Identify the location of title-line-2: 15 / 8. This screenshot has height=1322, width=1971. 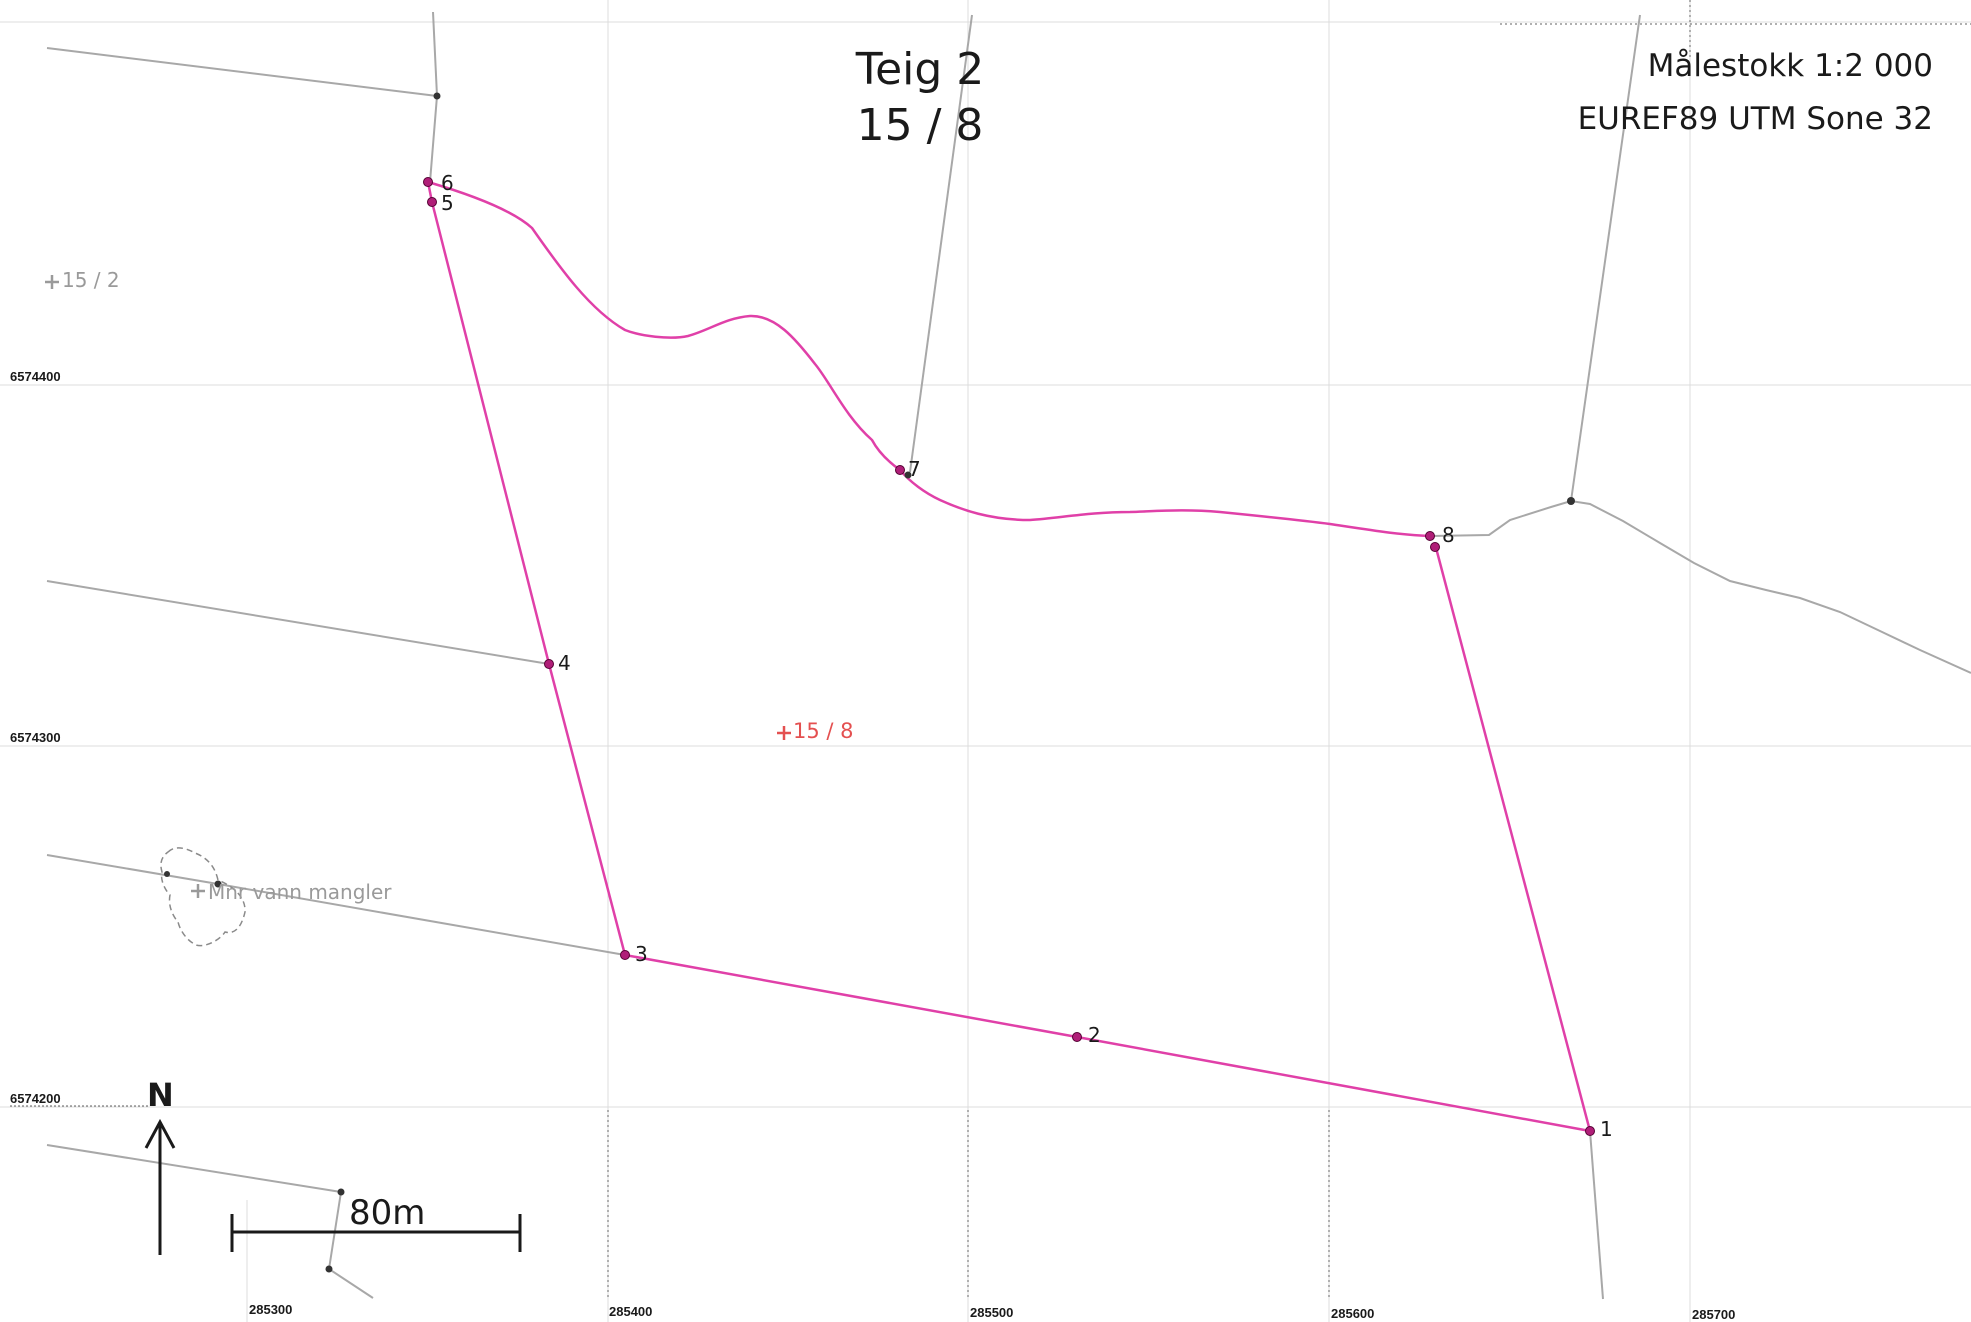
(920, 125).